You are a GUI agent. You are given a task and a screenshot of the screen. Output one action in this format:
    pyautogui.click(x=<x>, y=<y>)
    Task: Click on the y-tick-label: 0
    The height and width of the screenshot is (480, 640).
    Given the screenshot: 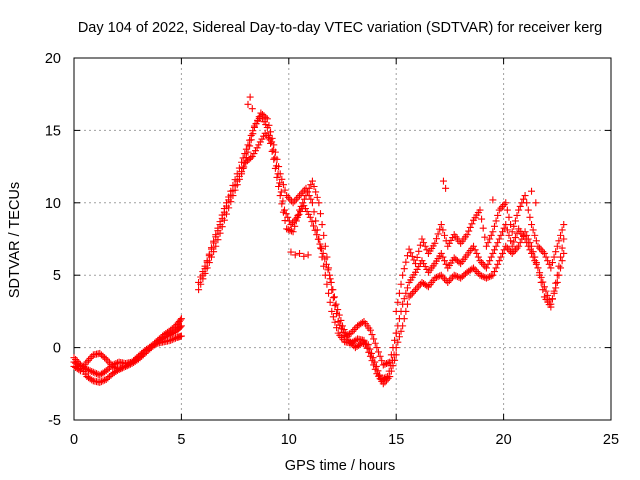 What is the action you would take?
    pyautogui.click(x=57, y=349)
    